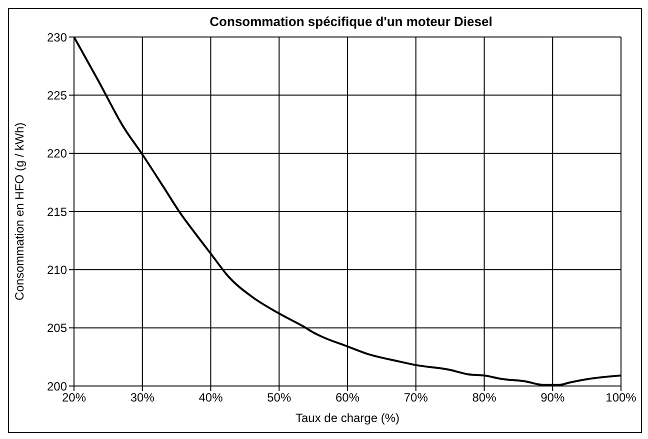 The height and width of the screenshot is (439, 648). I want to click on chart-title: Consommation spécifique d'un moteur Diesel, so click(351, 21).